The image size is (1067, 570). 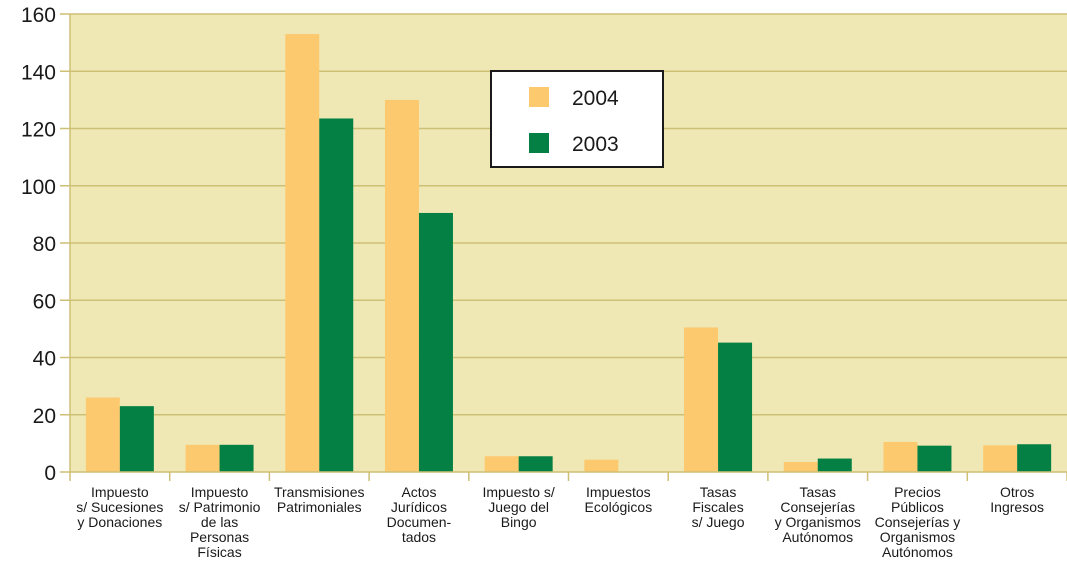 I want to click on y-tick-label: 80, so click(x=44, y=244).